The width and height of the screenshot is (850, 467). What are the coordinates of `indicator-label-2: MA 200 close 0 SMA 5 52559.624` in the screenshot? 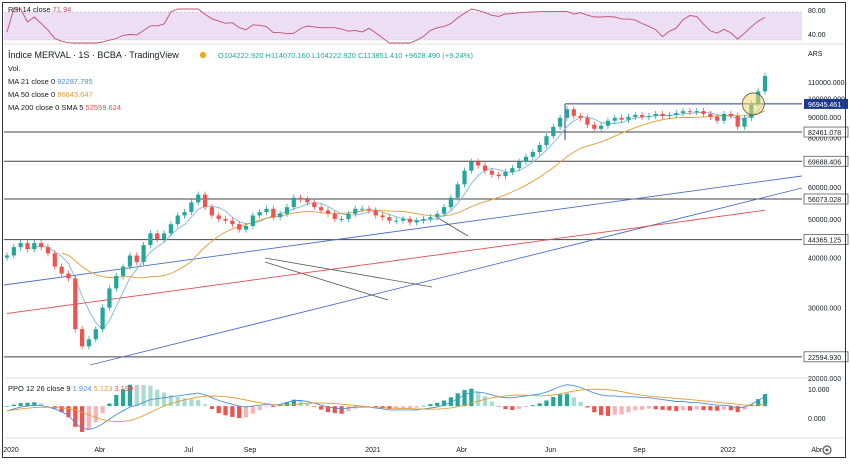 It's located at (64, 107).